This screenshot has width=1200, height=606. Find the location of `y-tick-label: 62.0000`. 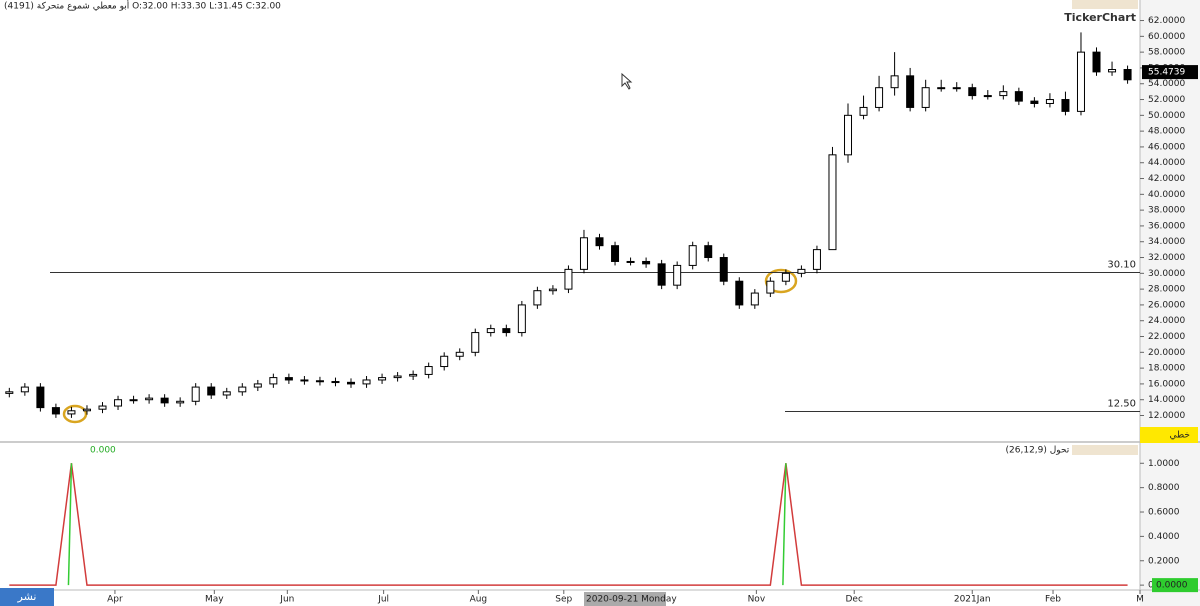

y-tick-label: 62.0000 is located at coordinates (1166, 21).